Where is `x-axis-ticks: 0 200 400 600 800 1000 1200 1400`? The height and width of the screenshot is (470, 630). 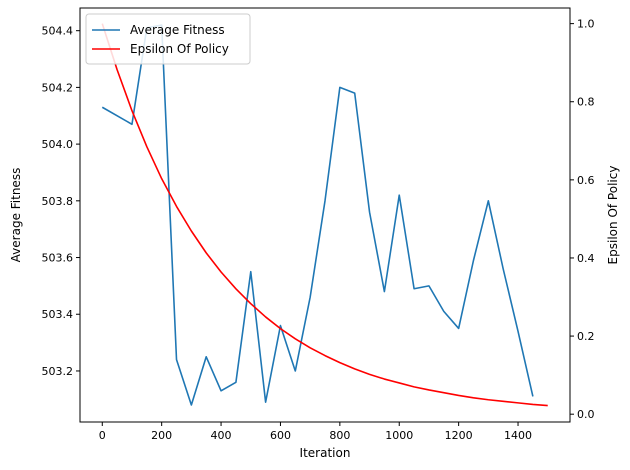
x-axis-ticks: 0 200 400 600 800 1000 1200 1400 is located at coordinates (315, 432).